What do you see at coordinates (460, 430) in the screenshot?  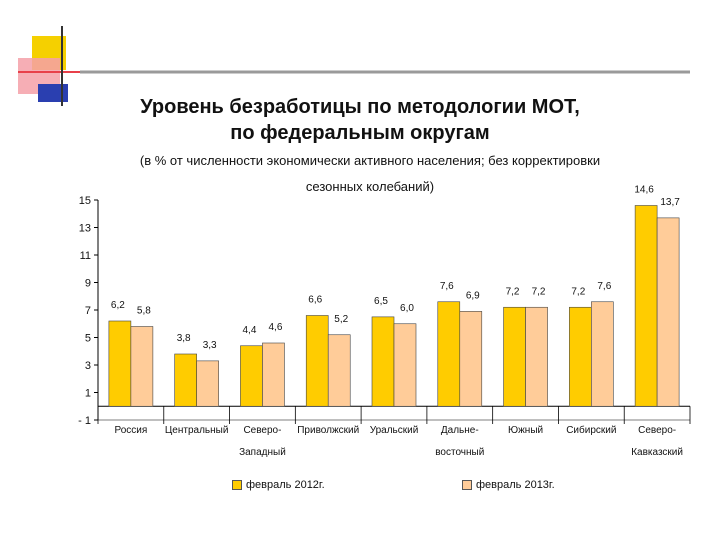 I see `category-label: Дальне-` at bounding box center [460, 430].